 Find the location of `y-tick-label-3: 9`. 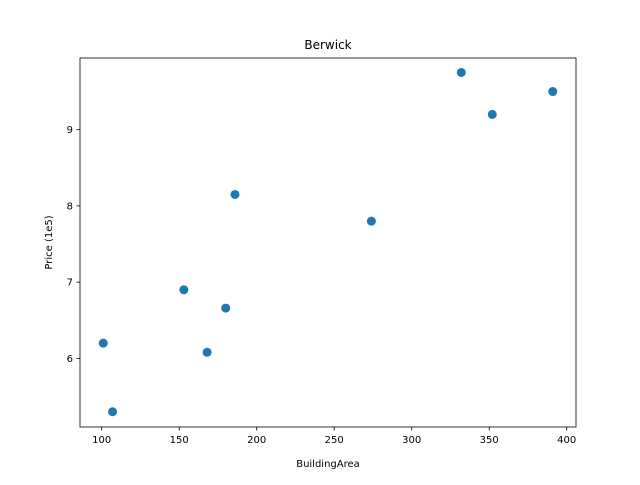

y-tick-label-3: 9 is located at coordinates (70, 130).